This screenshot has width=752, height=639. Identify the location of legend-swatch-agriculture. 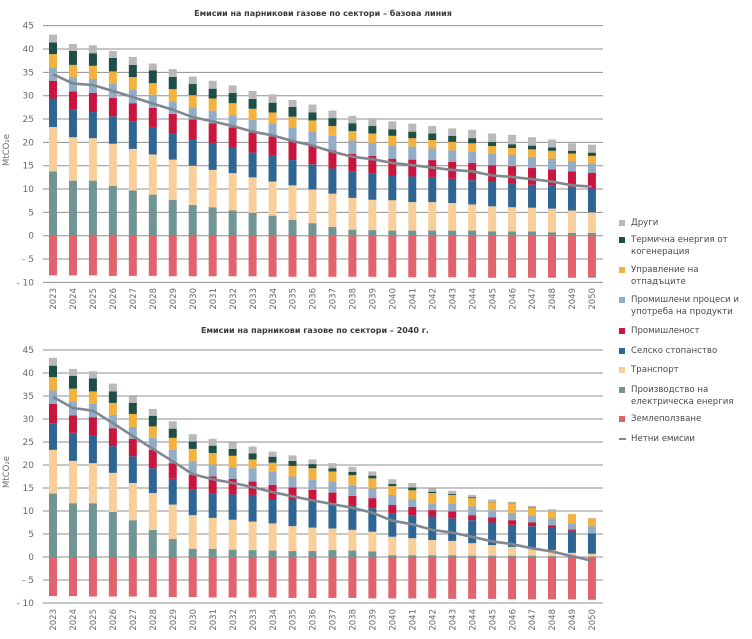
(622, 351).